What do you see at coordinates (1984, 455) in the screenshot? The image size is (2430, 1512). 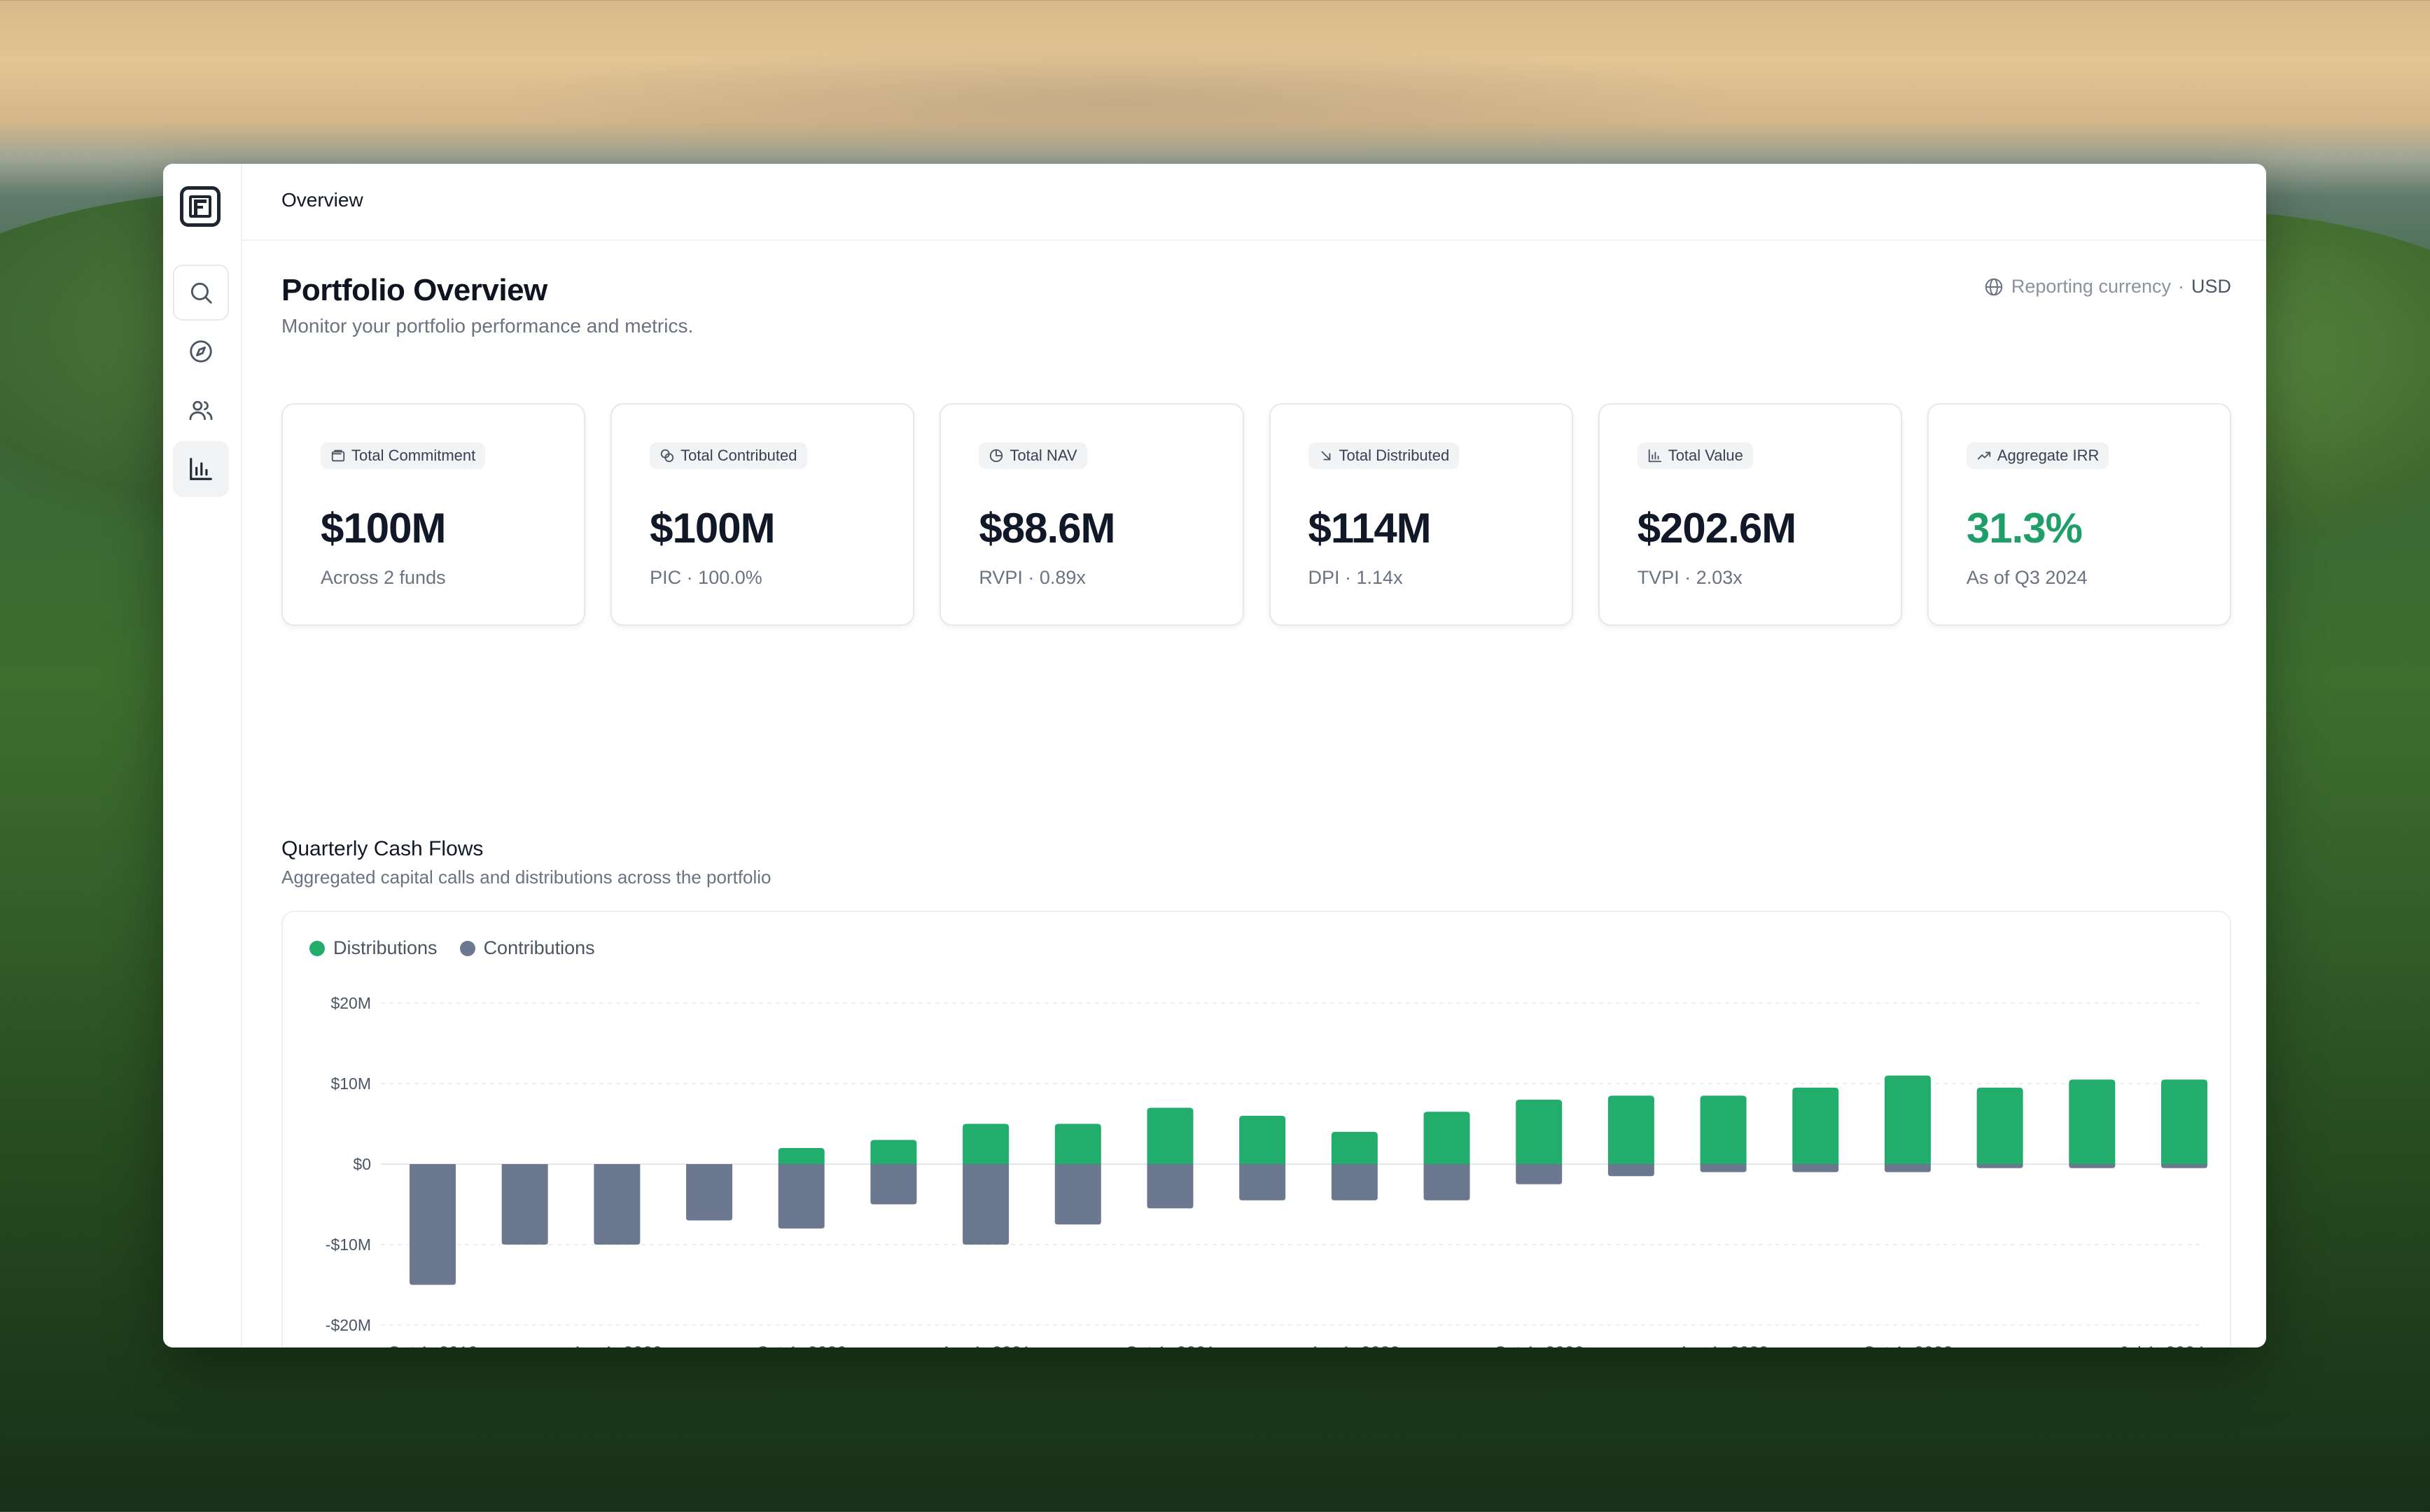 I see `trending-up-icon` at bounding box center [1984, 455].